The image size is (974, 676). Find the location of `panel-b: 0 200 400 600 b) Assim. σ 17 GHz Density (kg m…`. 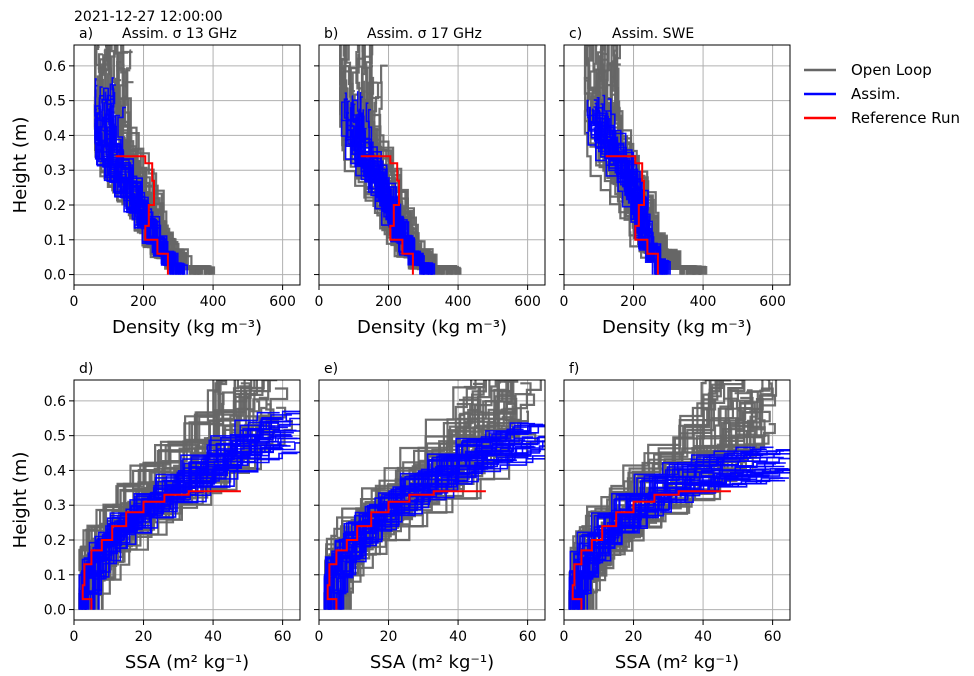

panel-b: 0 200 400 600 b) Assim. σ 17 GHz Density (kg m… is located at coordinates (430, 182).